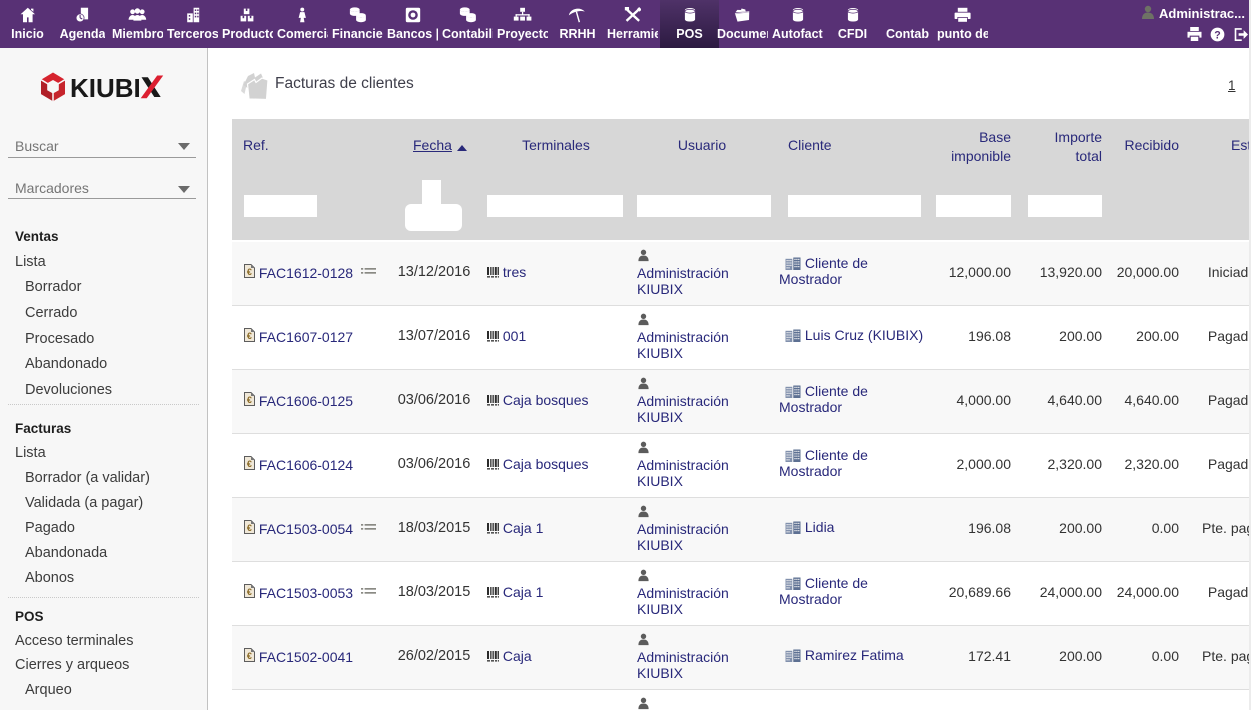  What do you see at coordinates (105, 88) in the screenshot?
I see `svg-text: KIUBI` at bounding box center [105, 88].